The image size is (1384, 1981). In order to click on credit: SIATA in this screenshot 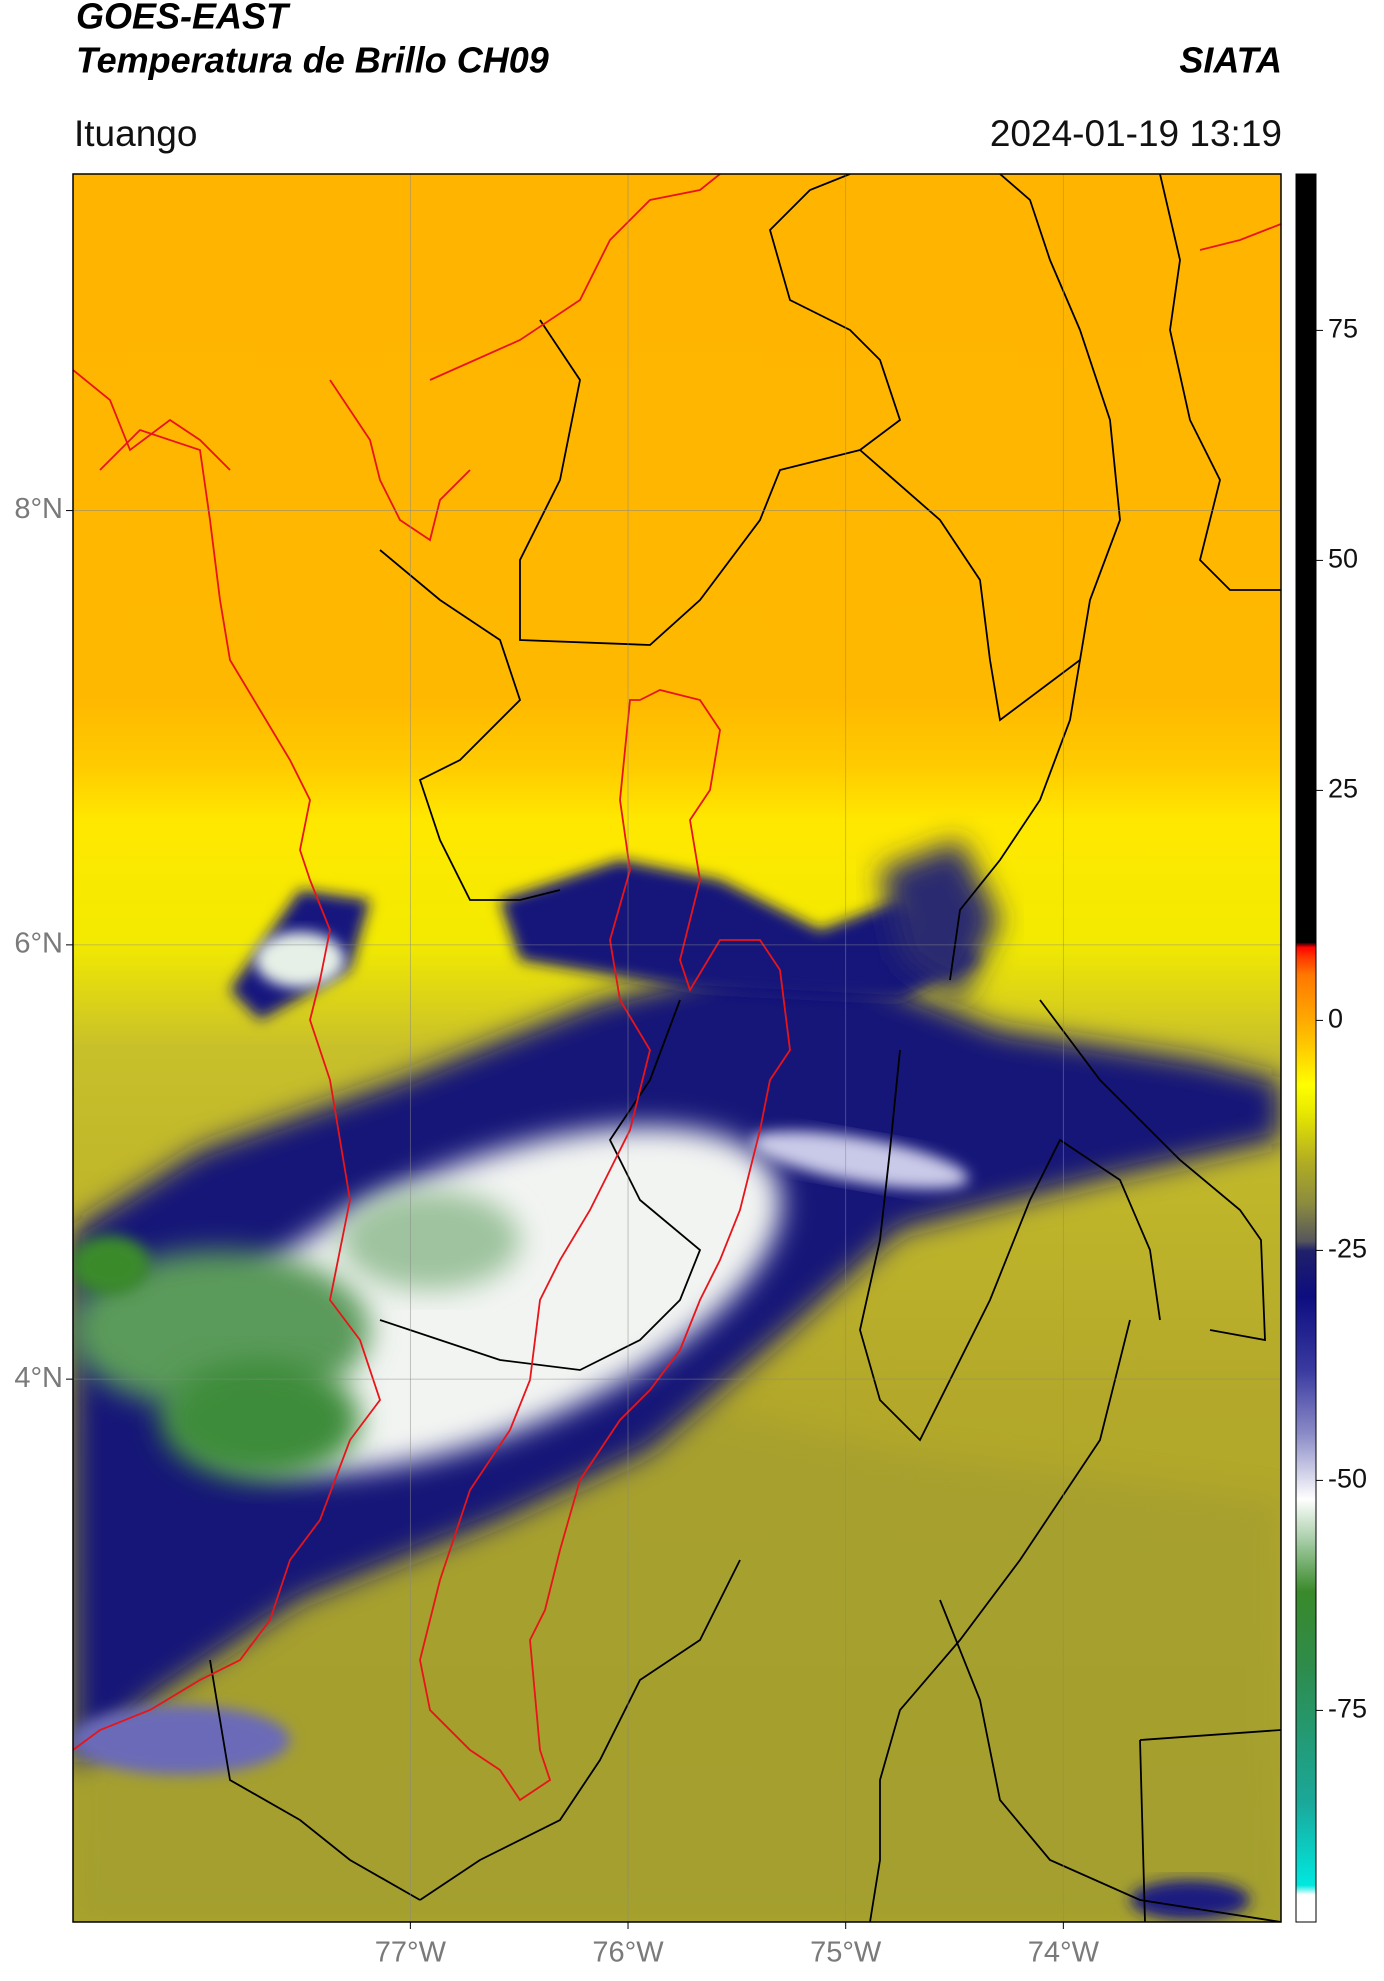, I will do `click(1230, 60)`.